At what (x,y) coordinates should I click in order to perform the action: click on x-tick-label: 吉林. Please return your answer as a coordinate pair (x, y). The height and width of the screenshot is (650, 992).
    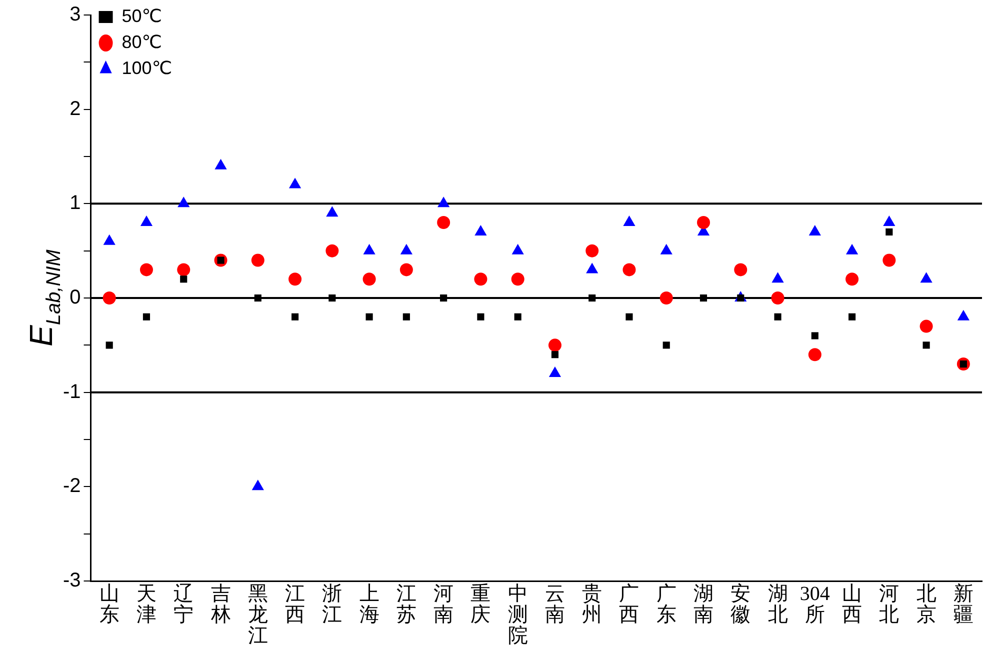
    Looking at the image, I should click on (220, 604).